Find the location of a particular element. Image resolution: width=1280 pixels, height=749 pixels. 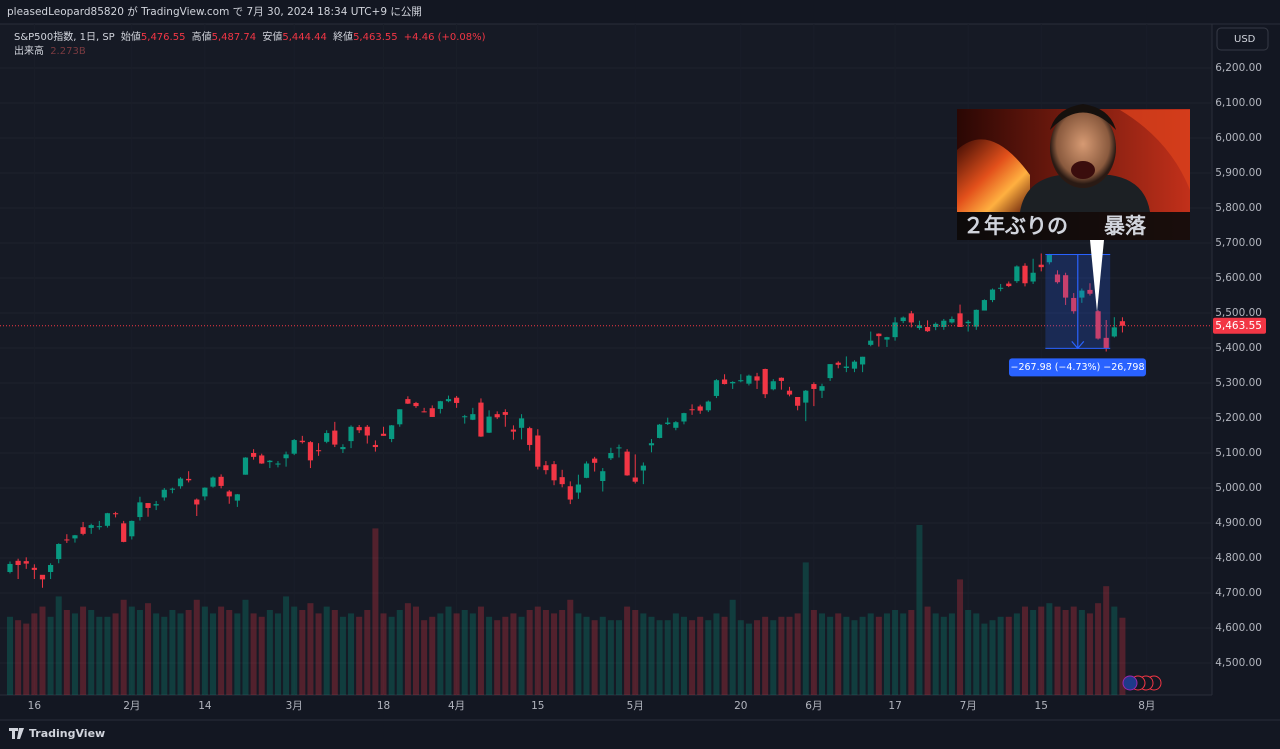

y-tick-label: 5,200.00 is located at coordinates (1238, 418).